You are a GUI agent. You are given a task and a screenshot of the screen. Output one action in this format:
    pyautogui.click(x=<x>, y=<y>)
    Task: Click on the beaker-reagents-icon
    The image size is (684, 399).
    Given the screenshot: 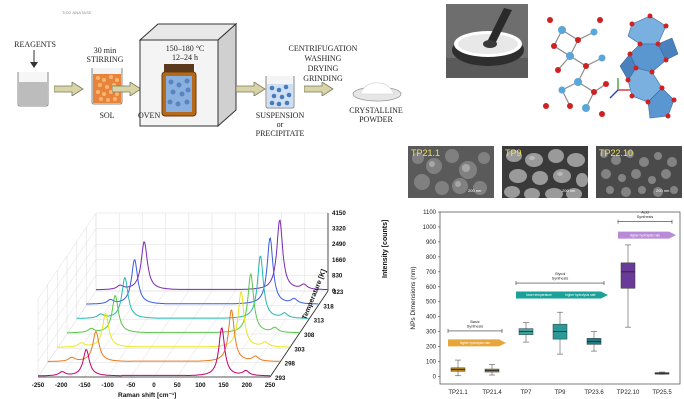 What is the action you would take?
    pyautogui.click(x=33, y=89)
    